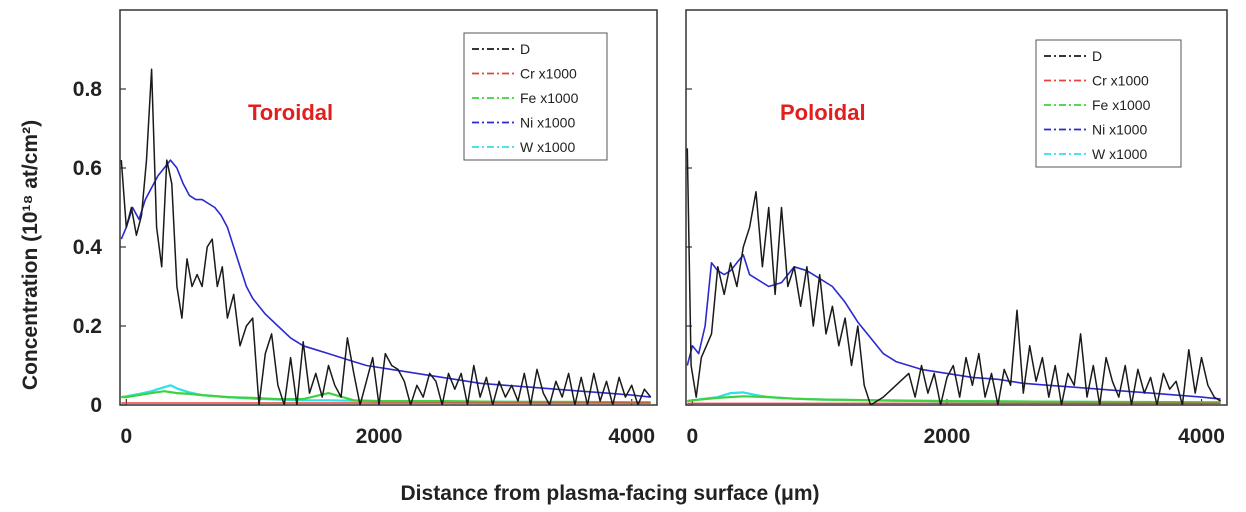 The image size is (1246, 512). What do you see at coordinates (96, 405) in the screenshot?
I see `y-tick-label: 0` at bounding box center [96, 405].